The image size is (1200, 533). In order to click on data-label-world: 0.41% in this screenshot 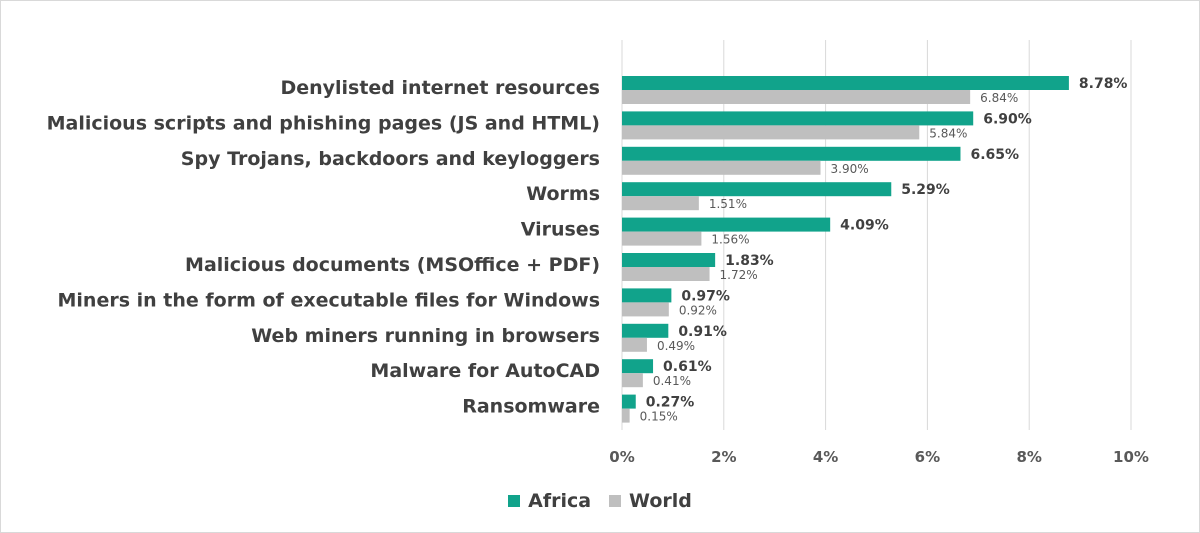, I will do `click(672, 381)`.